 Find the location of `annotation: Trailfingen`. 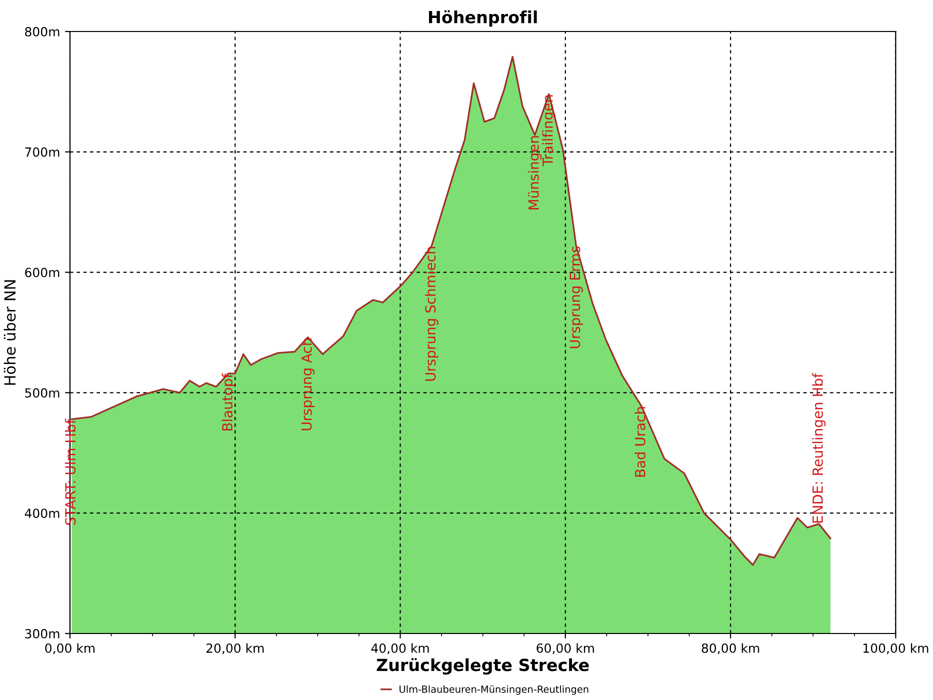

annotation: Trailfingen is located at coordinates (549, 130).